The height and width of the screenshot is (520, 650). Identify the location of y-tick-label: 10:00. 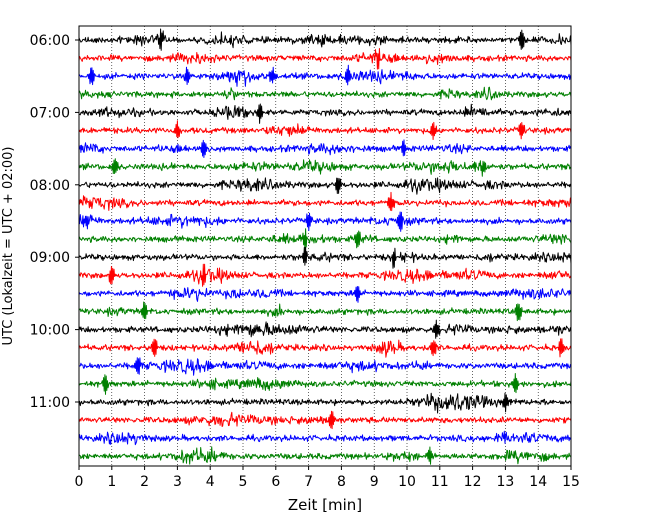
(50, 331).